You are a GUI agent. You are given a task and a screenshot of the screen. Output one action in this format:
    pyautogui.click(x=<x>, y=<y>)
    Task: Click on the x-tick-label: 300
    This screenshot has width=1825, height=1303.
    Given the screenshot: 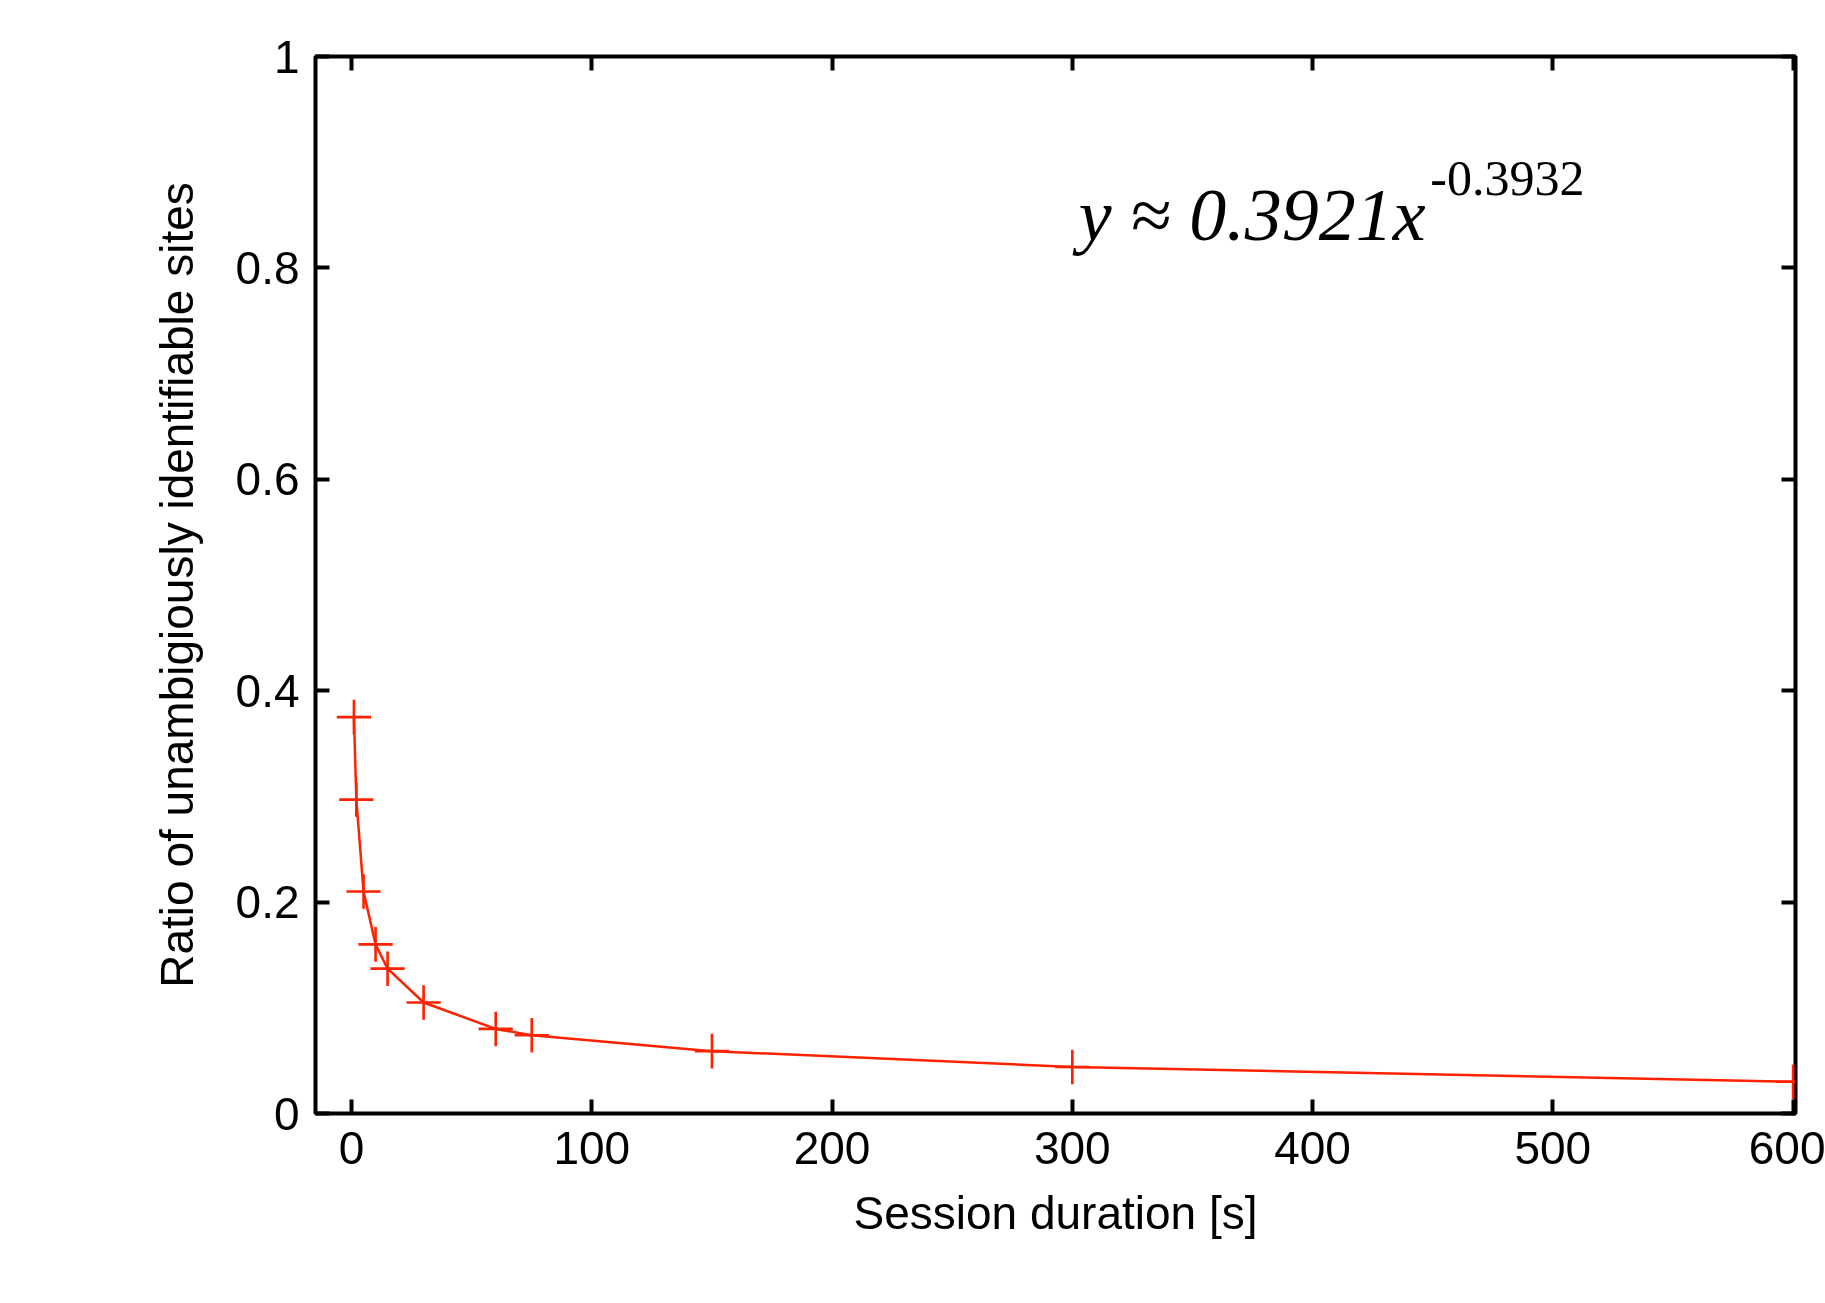 What is the action you would take?
    pyautogui.click(x=1072, y=1147)
    